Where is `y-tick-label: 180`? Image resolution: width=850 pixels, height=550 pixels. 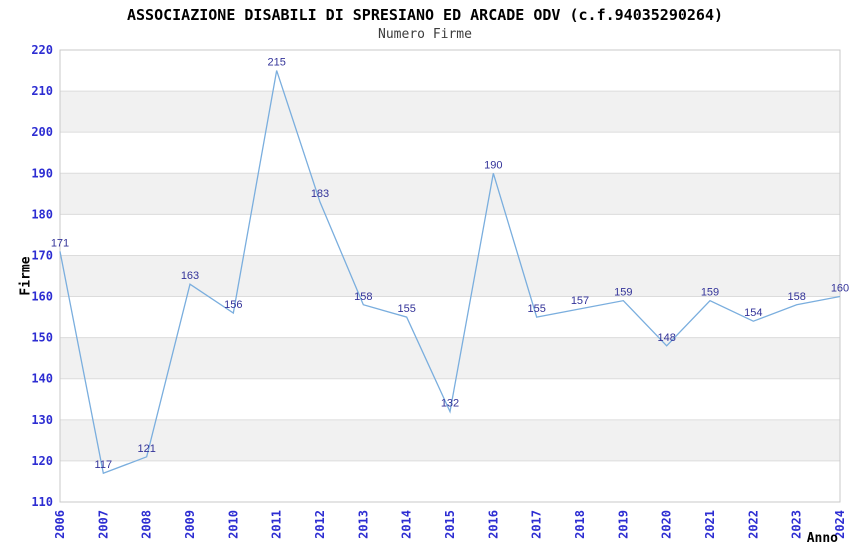
y-tick-label: 180 is located at coordinates (42, 214).